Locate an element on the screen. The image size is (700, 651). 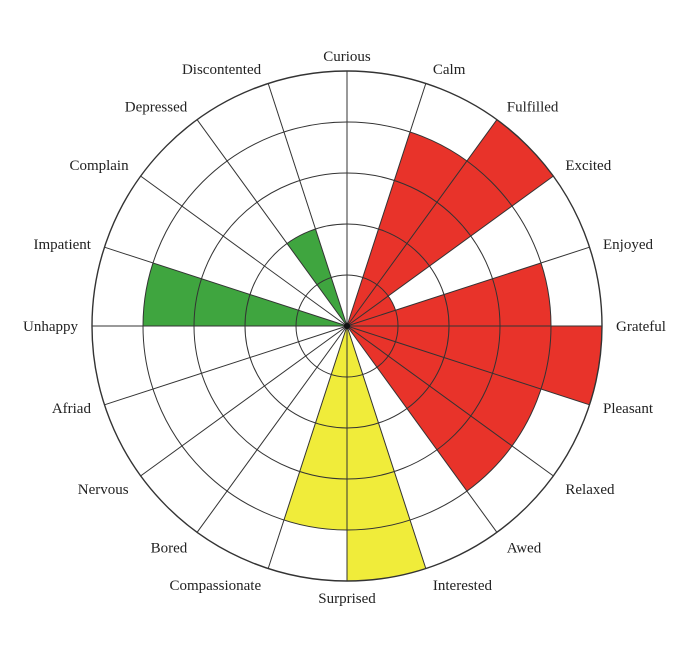
center-dot is located at coordinates (347, 326).